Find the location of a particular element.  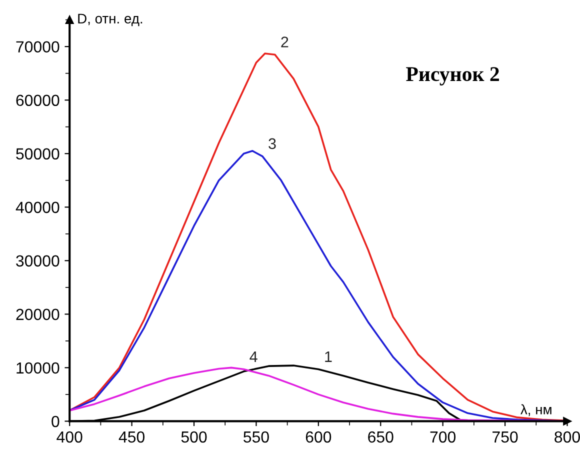

y-tick-label: 50000 is located at coordinates (38, 154).